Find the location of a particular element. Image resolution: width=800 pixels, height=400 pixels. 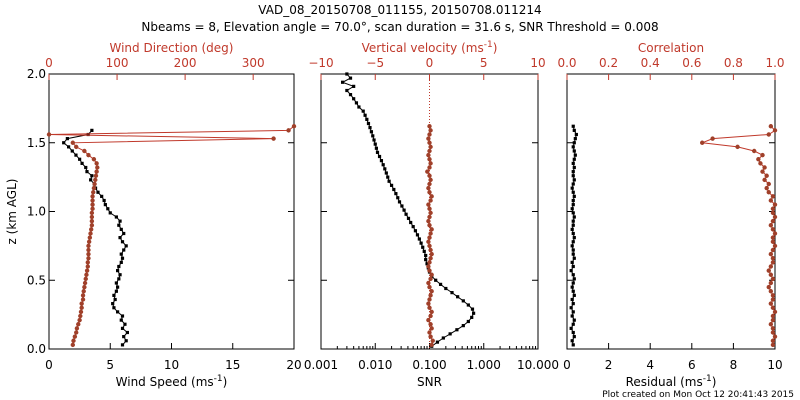

top-tick-label: 0.4 is located at coordinates (650, 63).